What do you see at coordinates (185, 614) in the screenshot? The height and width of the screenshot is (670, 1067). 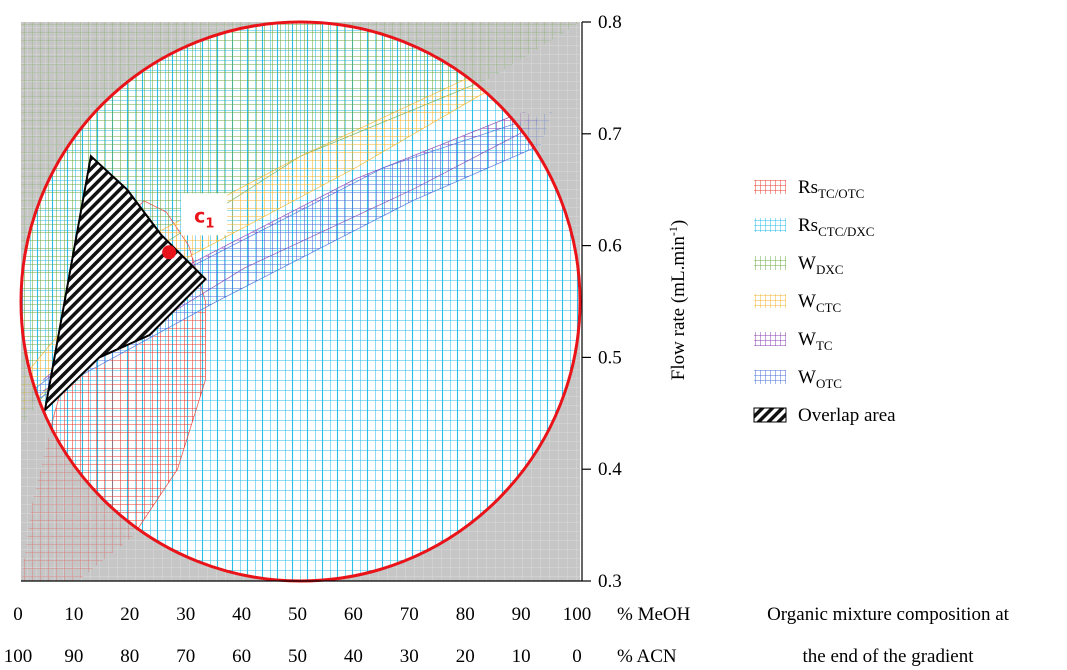 I see `x-tick-label-meoh: 30` at bounding box center [185, 614].